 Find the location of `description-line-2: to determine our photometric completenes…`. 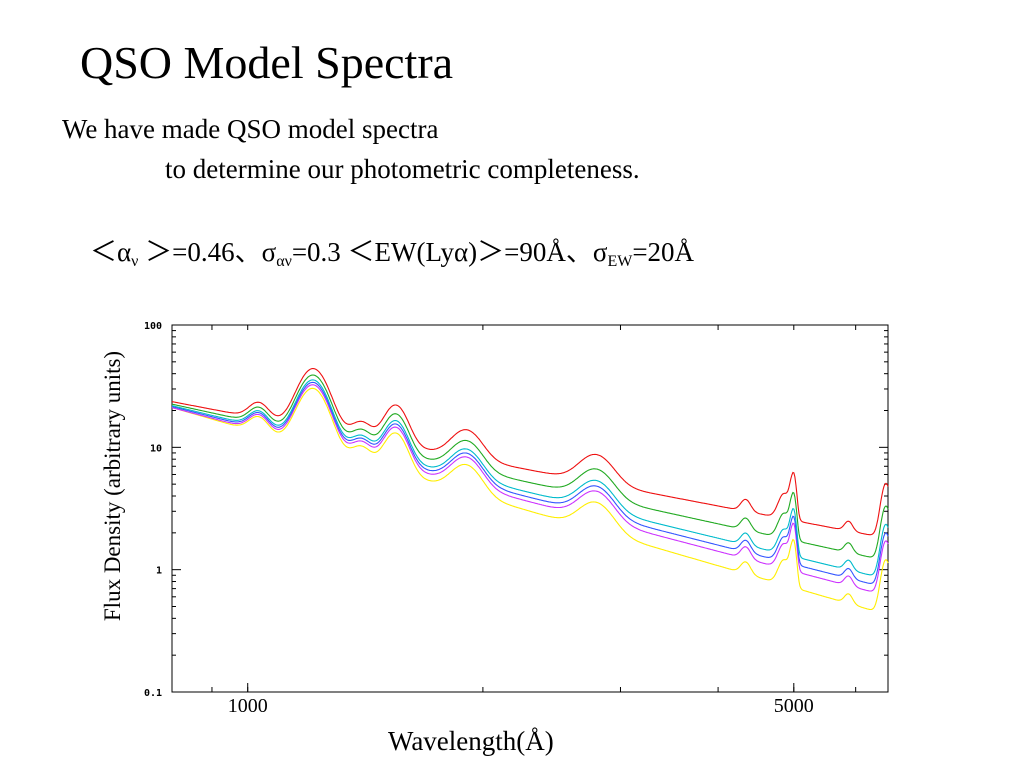

description-line-2: to determine our photometric completenes… is located at coordinates (402, 169).